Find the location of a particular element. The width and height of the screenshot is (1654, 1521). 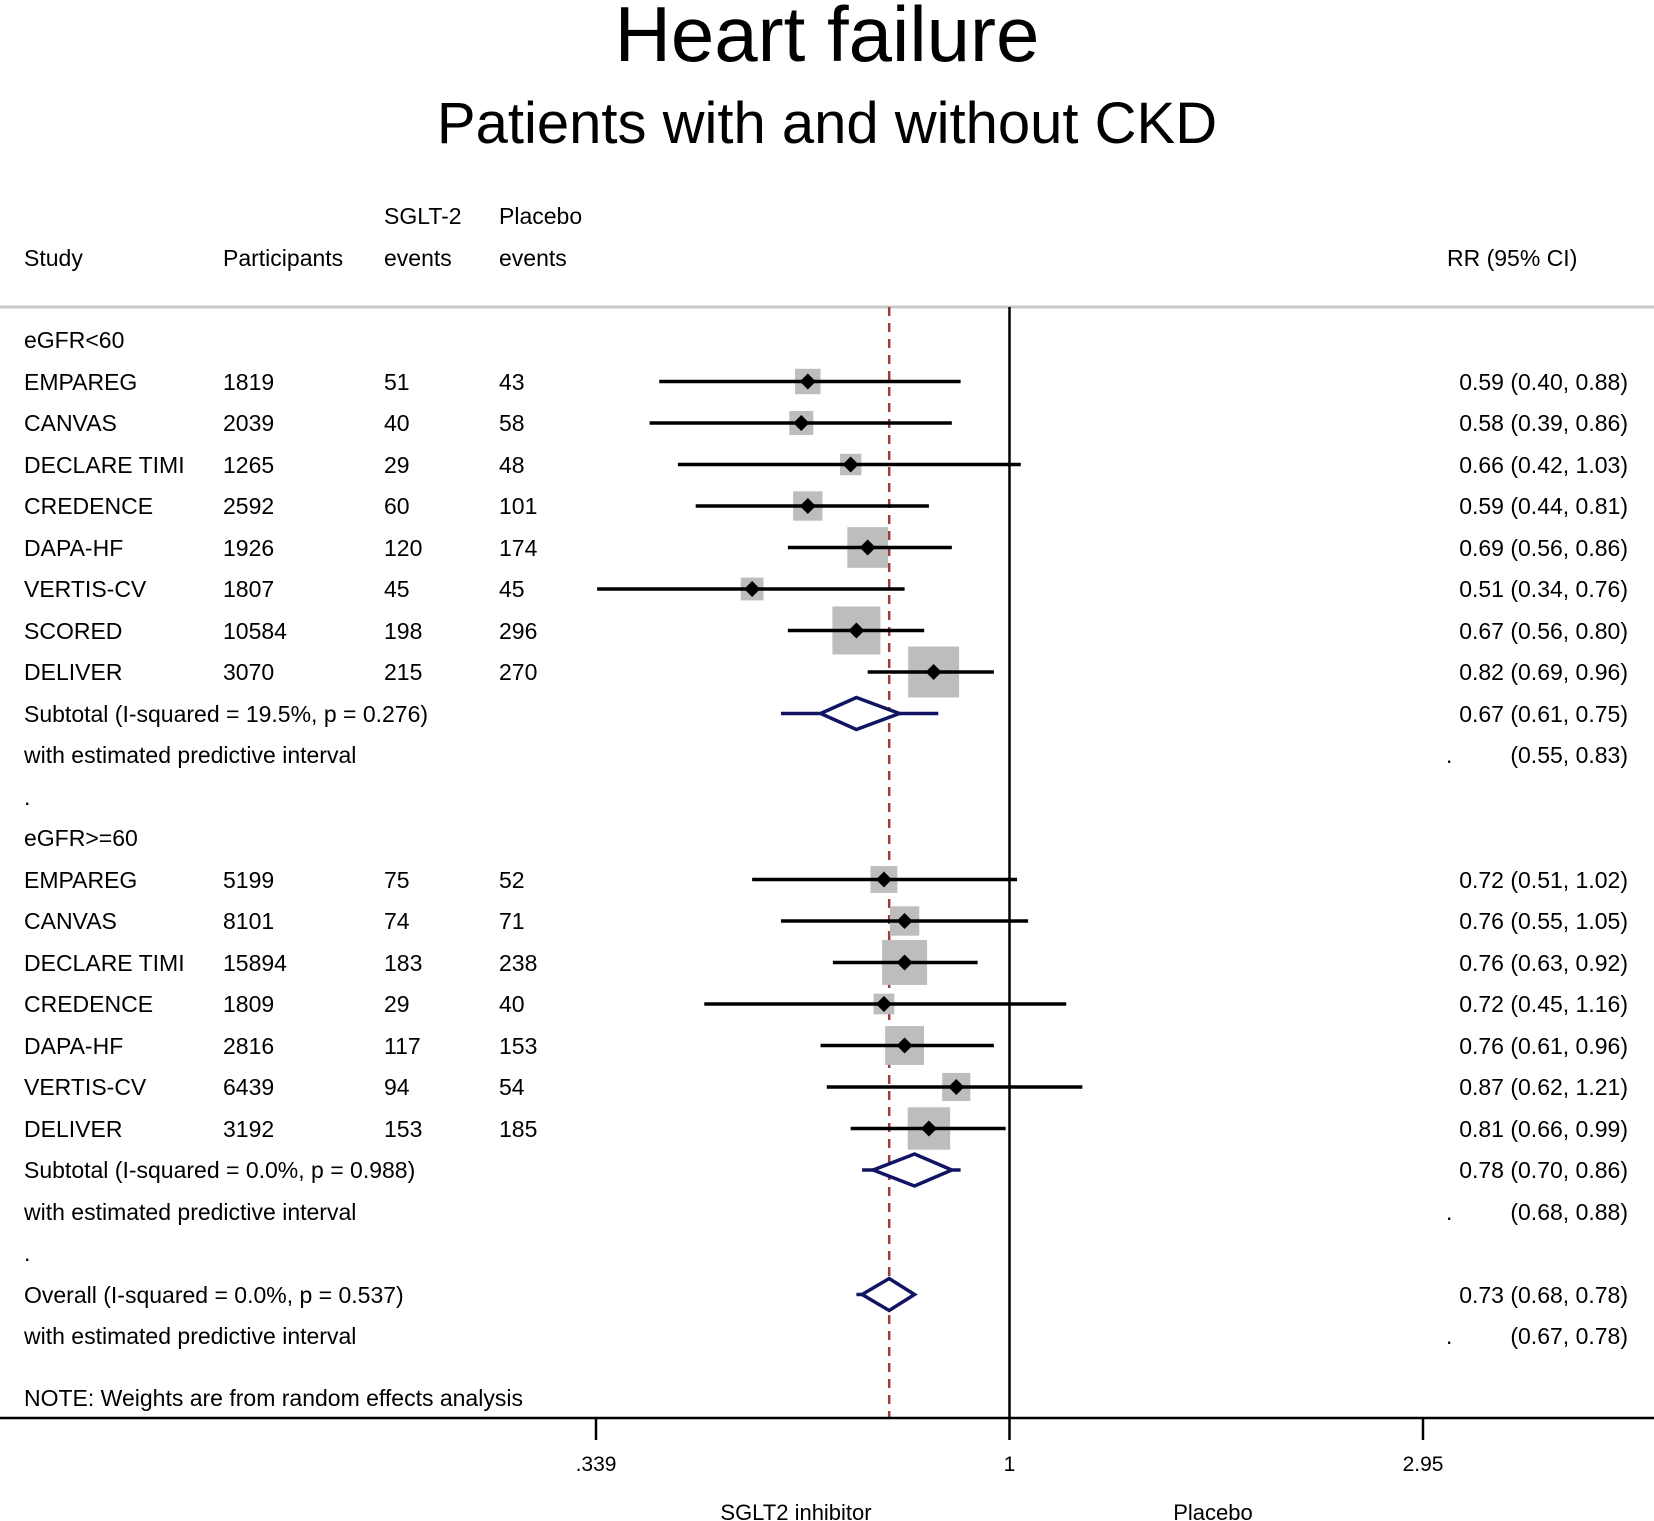

sglt2-events-value: 215 is located at coordinates (403, 672).